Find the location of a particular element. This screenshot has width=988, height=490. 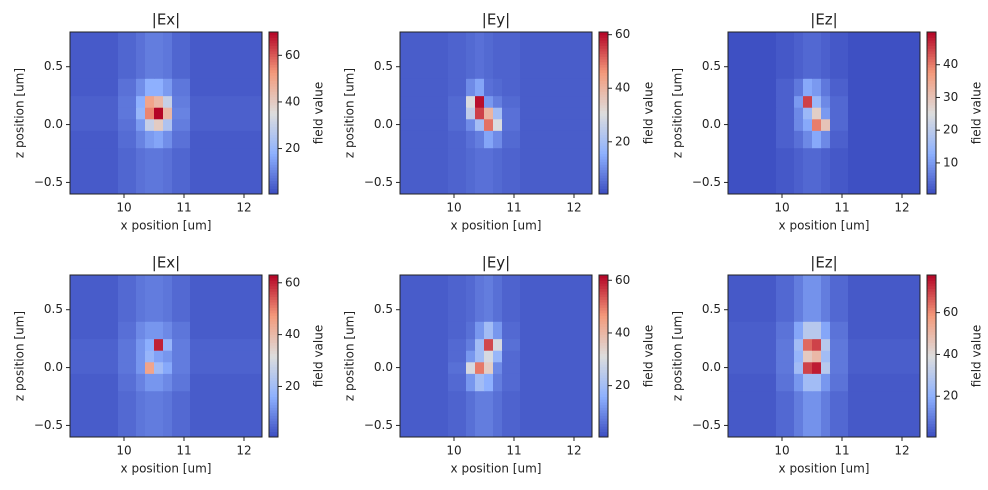

colorbar-tick-label: 60 is located at coordinates (292, 55).